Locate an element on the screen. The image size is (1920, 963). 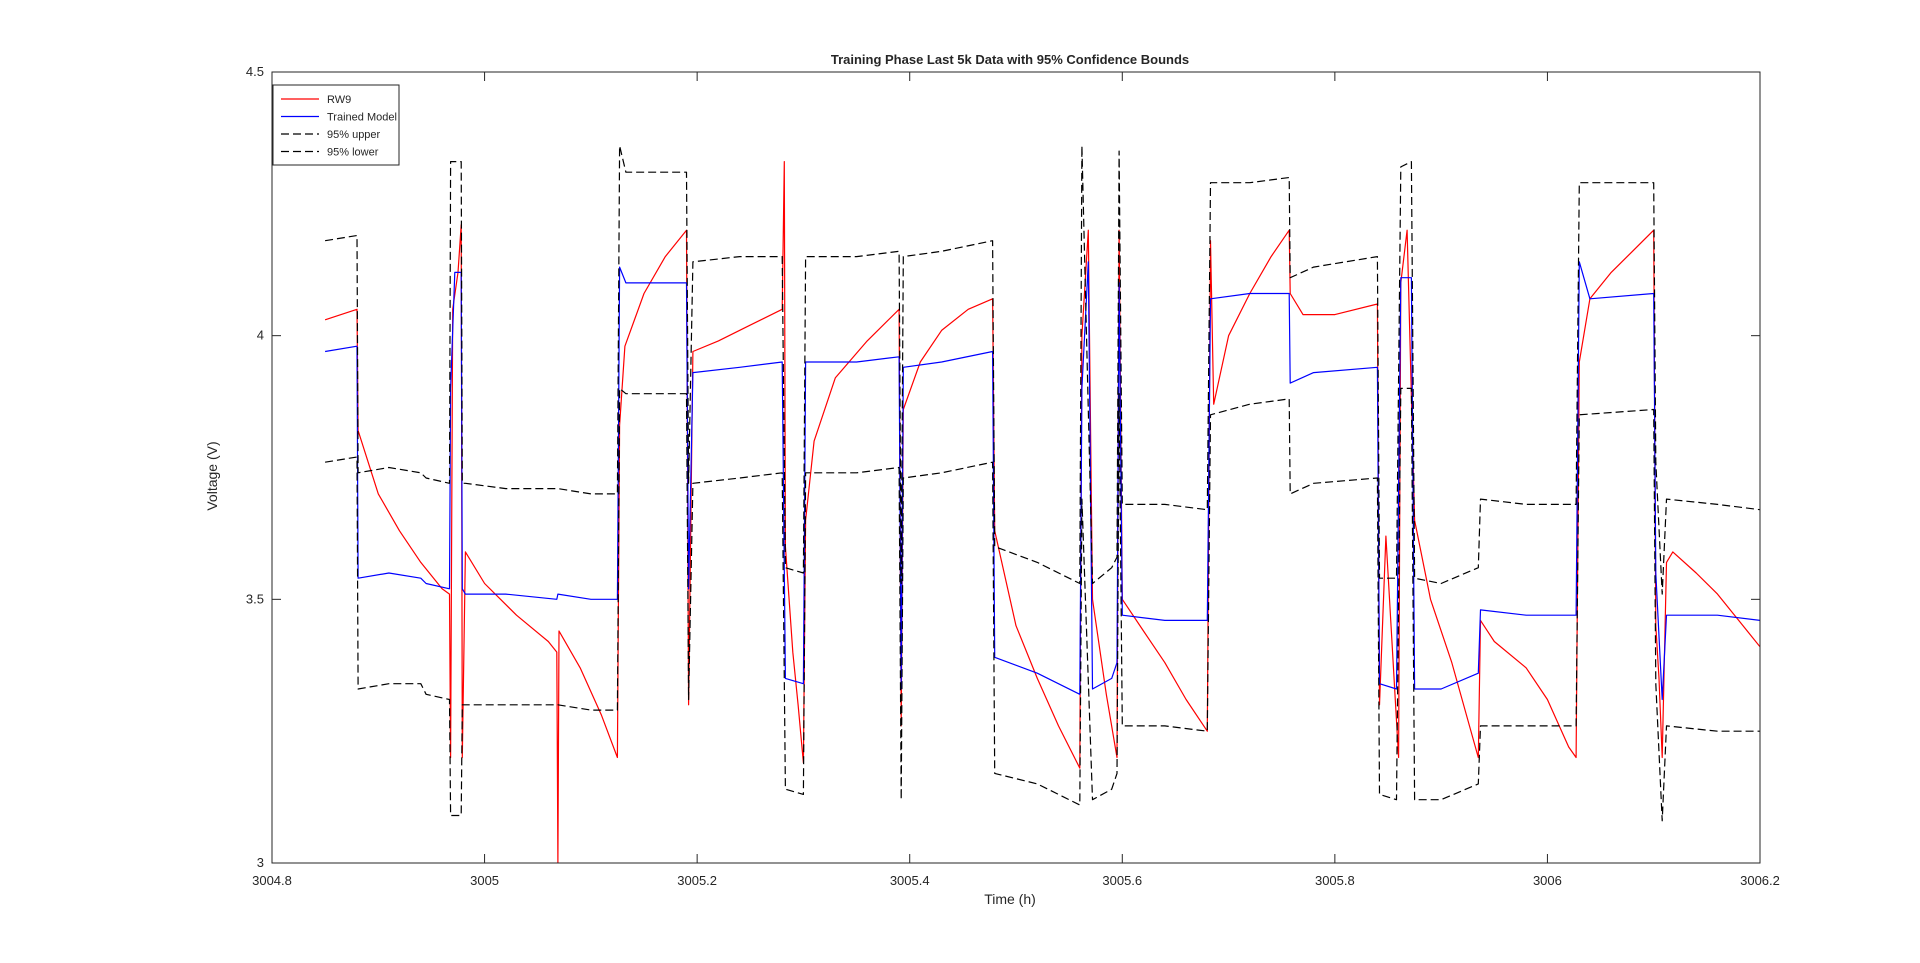
y-tick-label: 4 is located at coordinates (260, 335).